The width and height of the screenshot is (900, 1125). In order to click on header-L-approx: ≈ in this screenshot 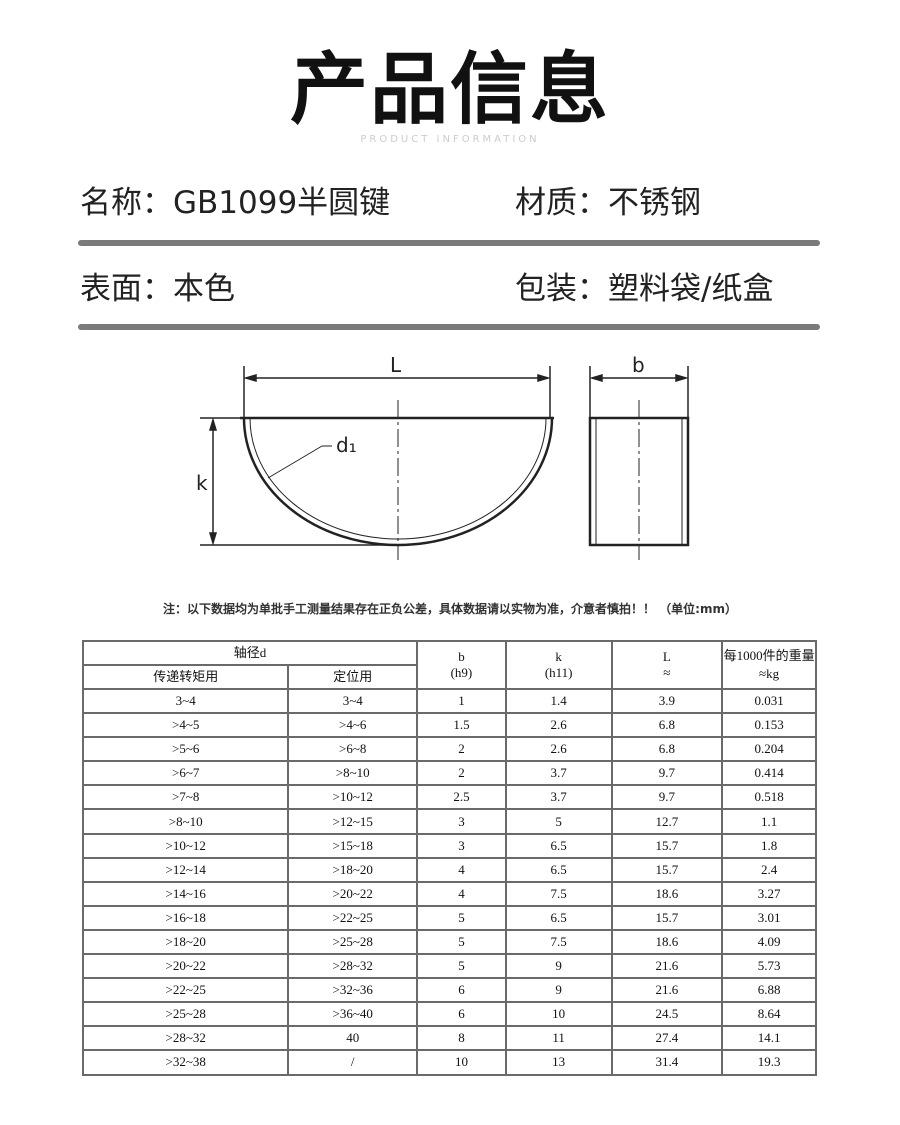, I will do `click(667, 672)`.